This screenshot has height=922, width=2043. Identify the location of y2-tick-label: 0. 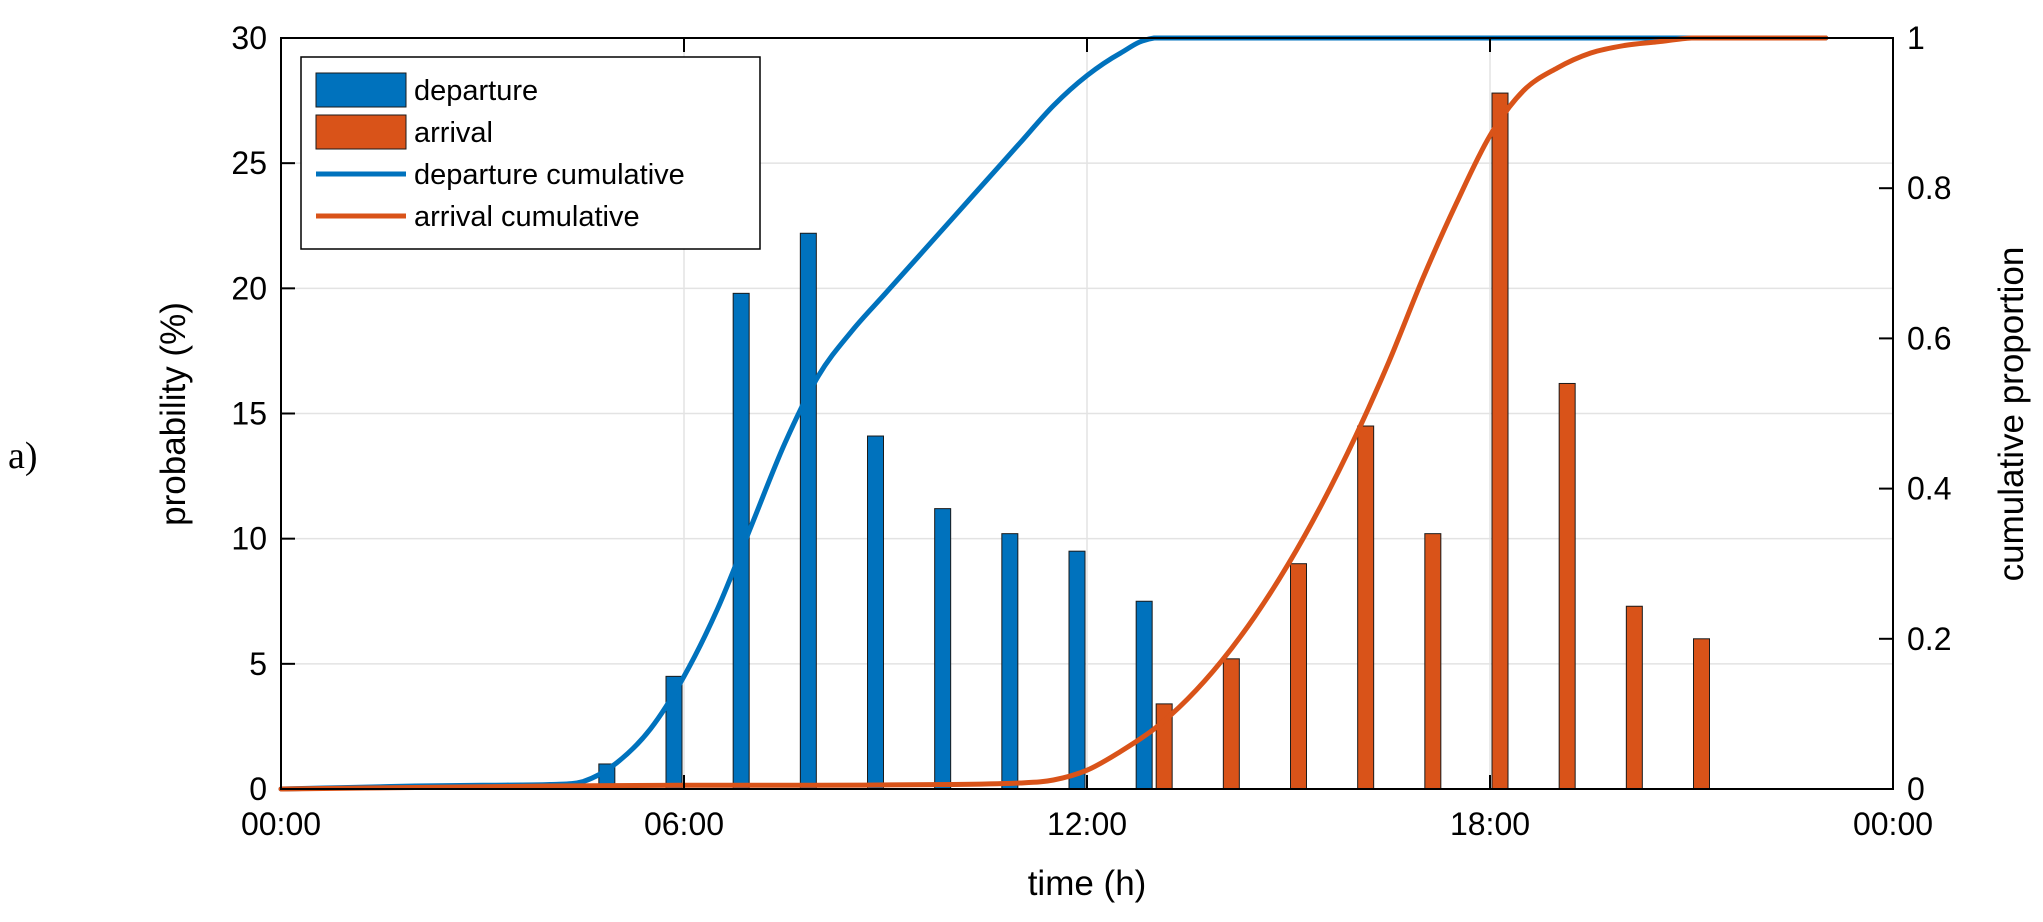
(1916, 789).